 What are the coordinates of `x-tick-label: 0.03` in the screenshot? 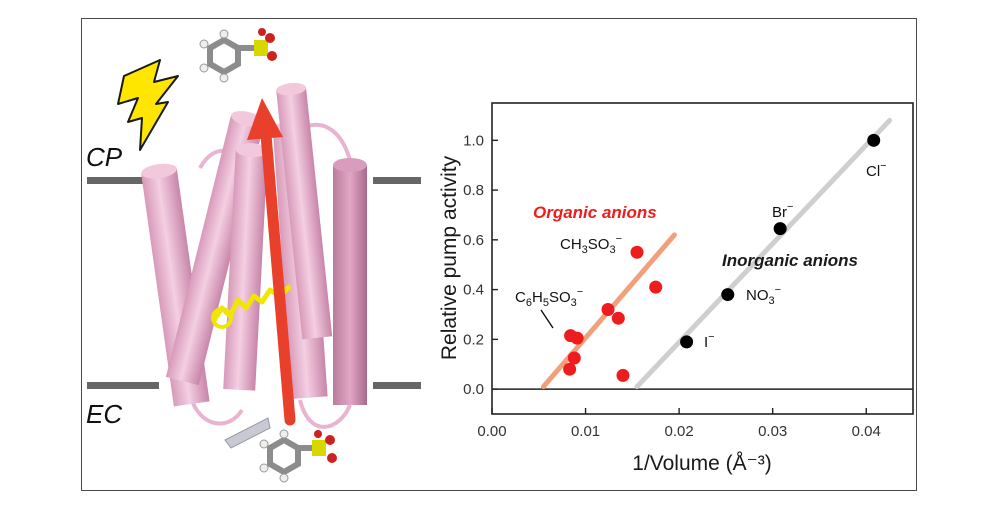 It's located at (772, 431).